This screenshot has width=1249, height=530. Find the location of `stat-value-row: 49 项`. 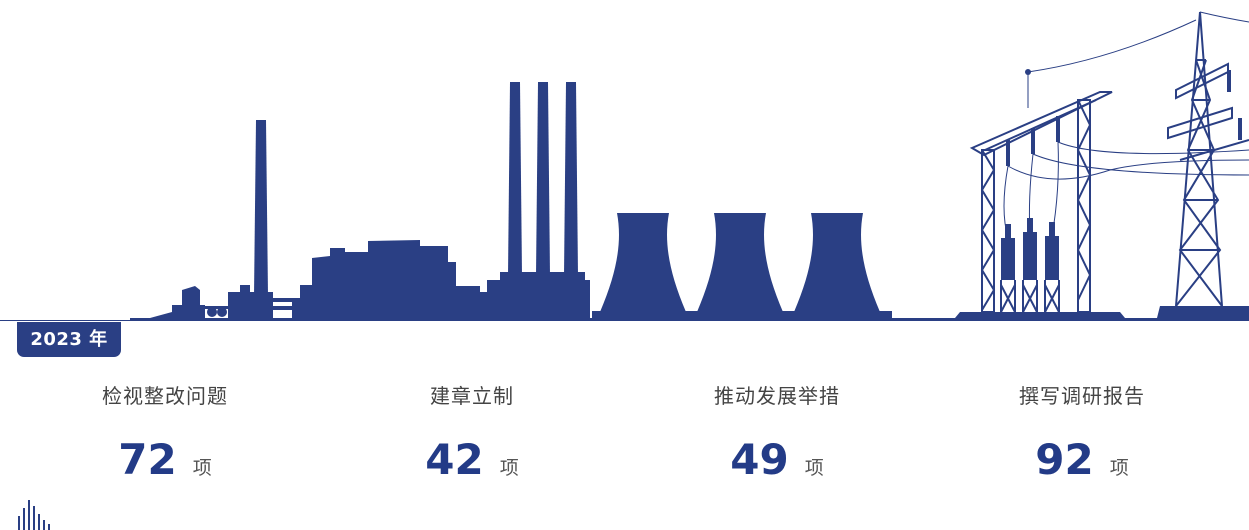

stat-value-row: 49 项 is located at coordinates (777, 460).